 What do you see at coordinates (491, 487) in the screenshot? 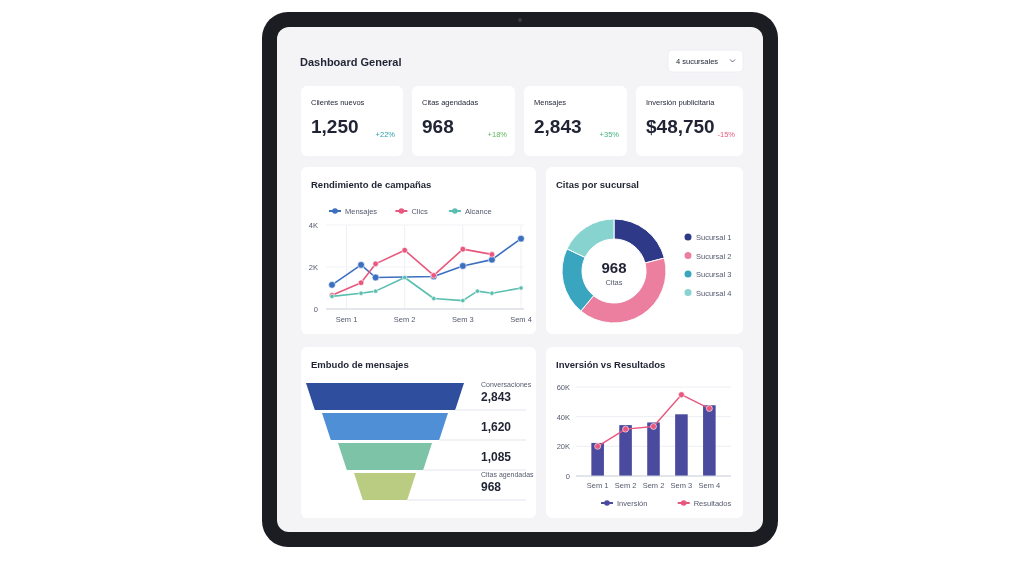
I see `data-label: 968` at bounding box center [491, 487].